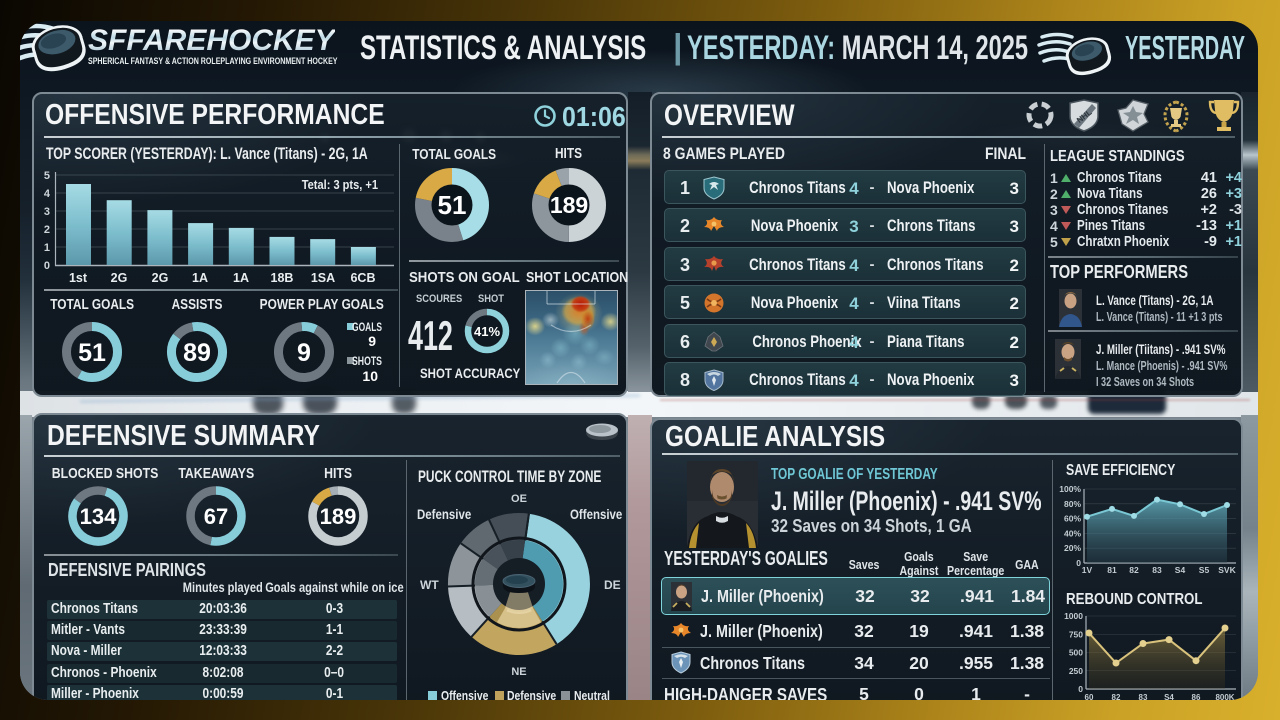  I want to click on svg-text: 4, so click(47, 194).